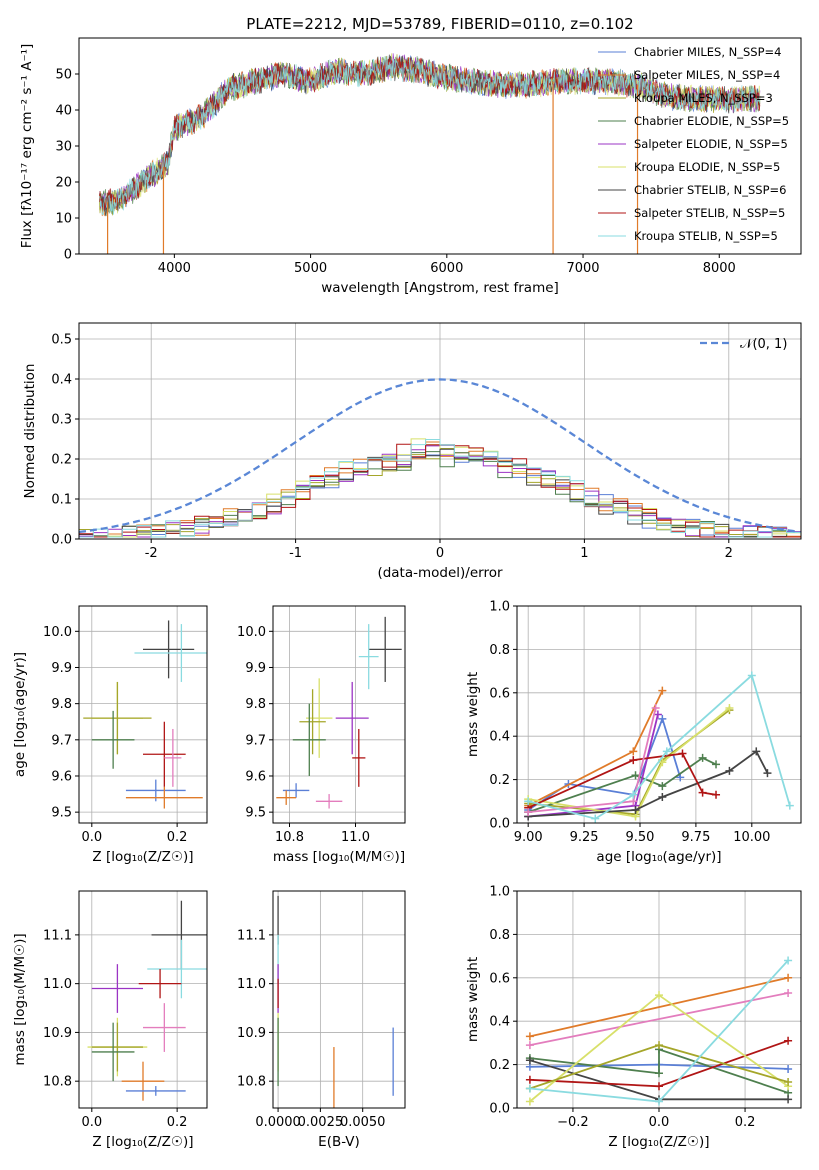  I want to click on mass_vs_EBV-grid, so click(339, 999).